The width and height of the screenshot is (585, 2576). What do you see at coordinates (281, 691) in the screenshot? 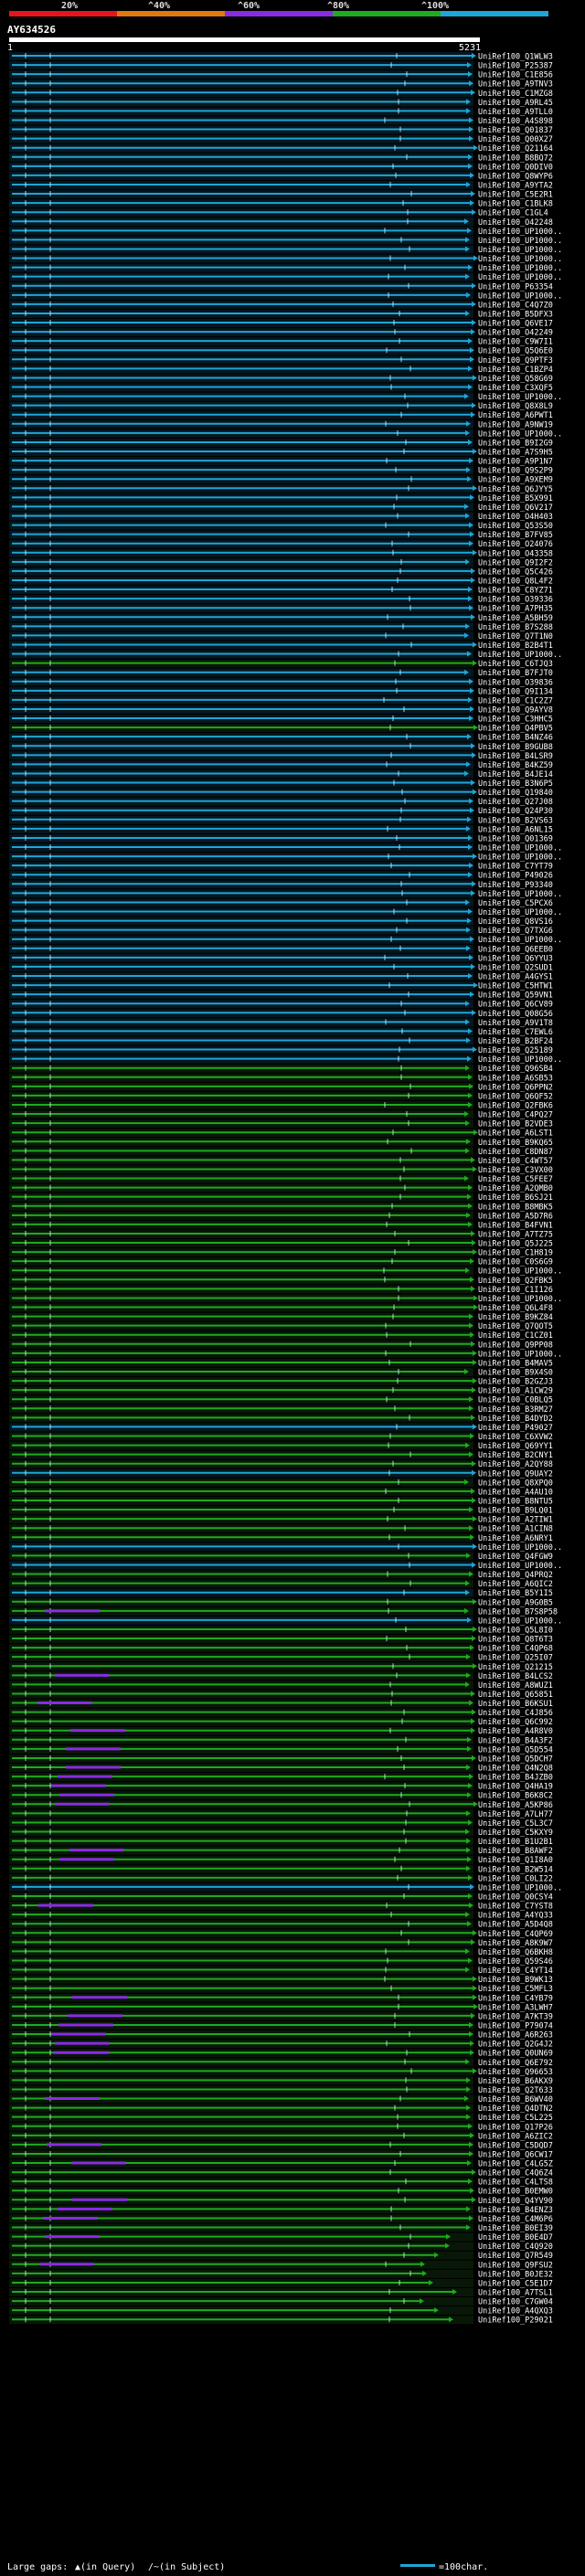
I see `alignment-row: UniRef100_Q9I134` at bounding box center [281, 691].